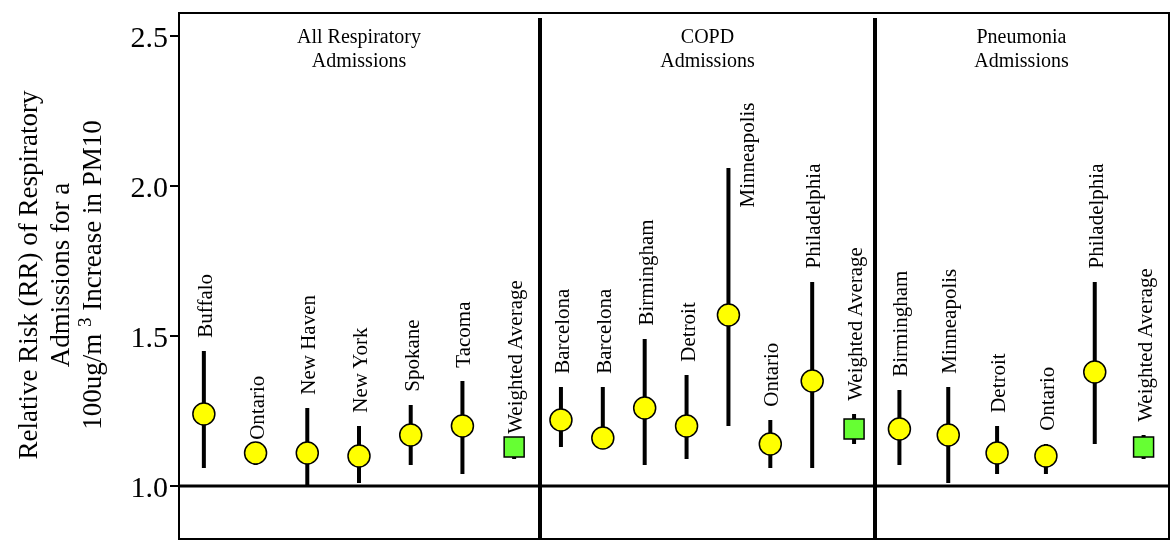  Describe the element at coordinates (149, 336) in the screenshot. I see `y-tick-label: 1.5` at that location.